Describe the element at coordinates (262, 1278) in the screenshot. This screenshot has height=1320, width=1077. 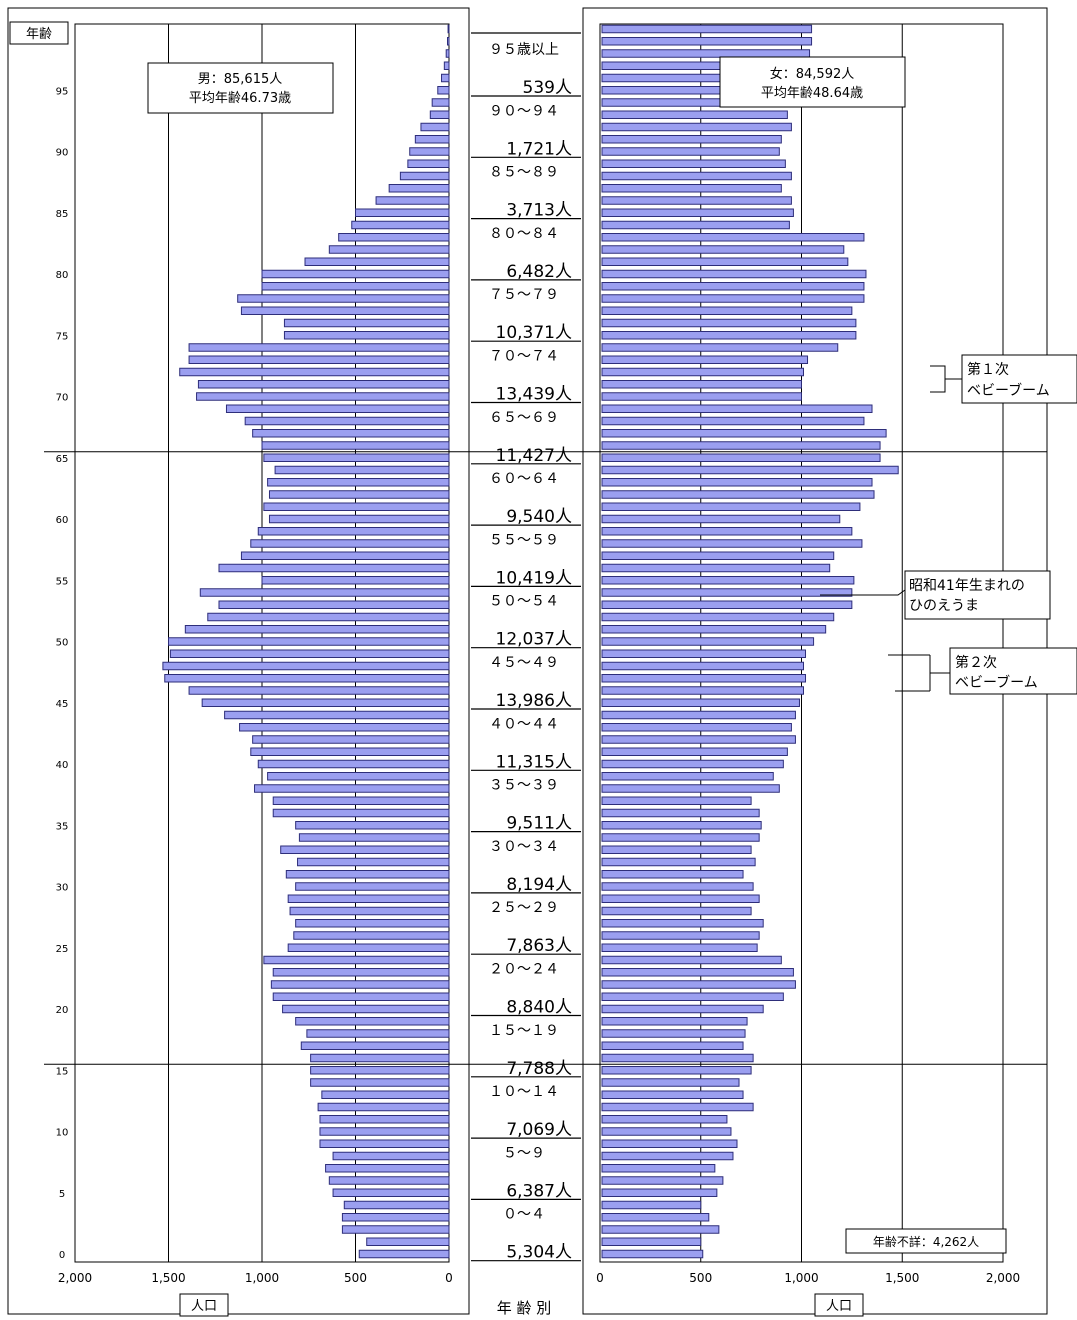
I see `male-x-tick-label: 1,000` at that location.